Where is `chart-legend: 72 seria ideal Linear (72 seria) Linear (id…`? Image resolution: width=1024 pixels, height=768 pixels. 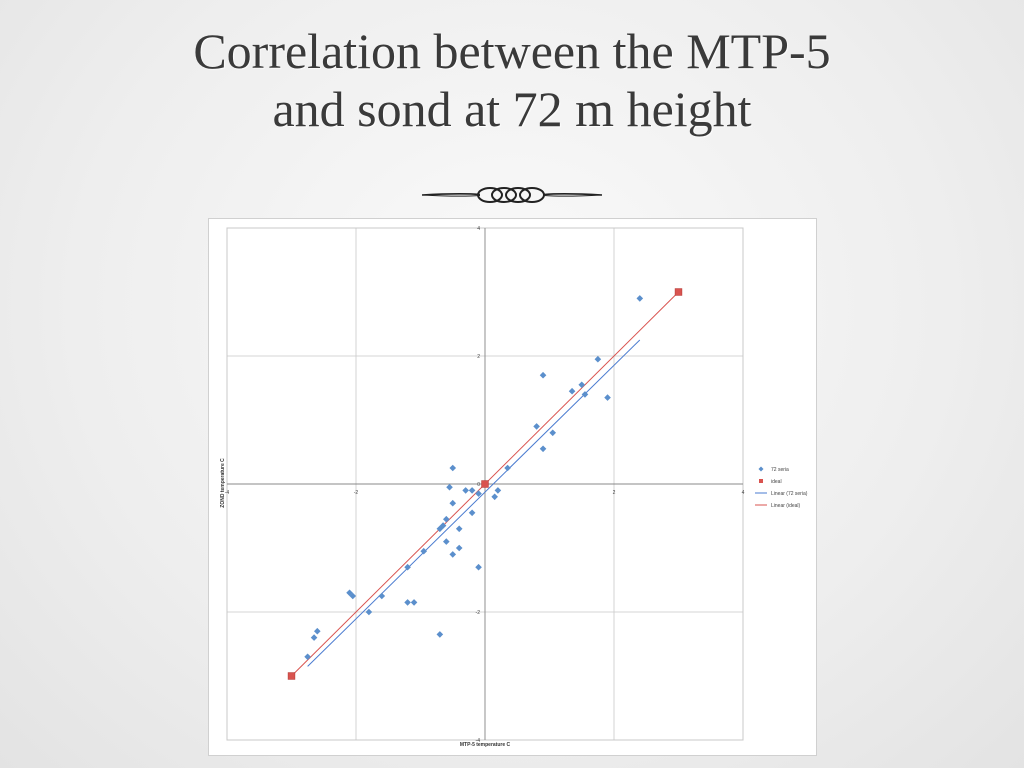 chart-legend: 72 seria ideal Linear (72 seria) Linear (id… is located at coordinates (781, 487).